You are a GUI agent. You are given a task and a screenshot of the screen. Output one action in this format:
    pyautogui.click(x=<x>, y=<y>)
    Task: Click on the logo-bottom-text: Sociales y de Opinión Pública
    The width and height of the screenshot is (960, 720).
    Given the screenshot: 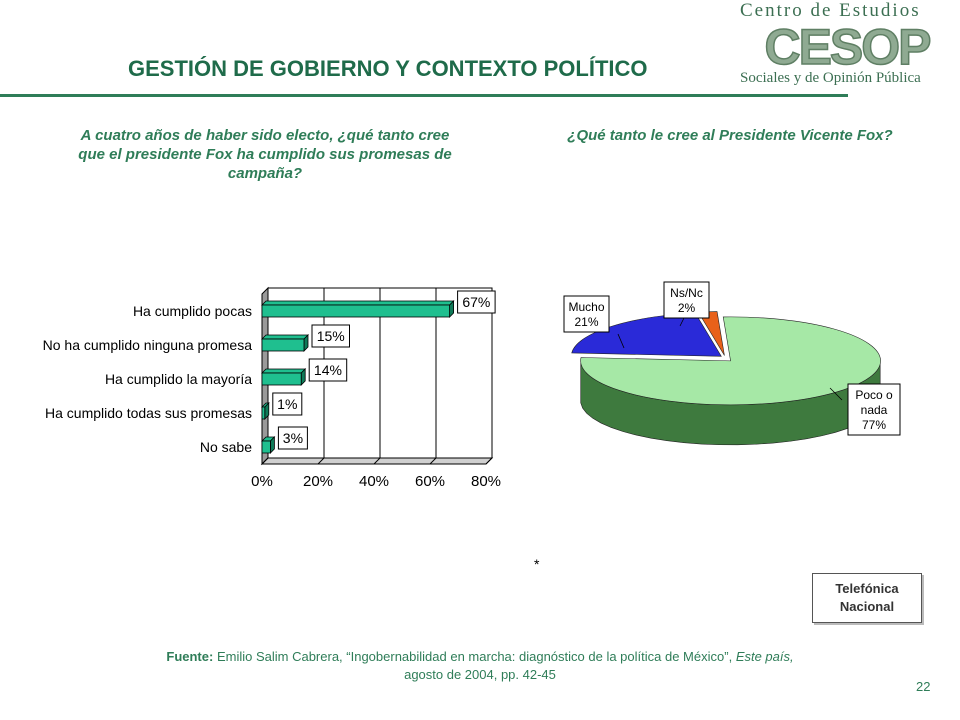 What is the action you would take?
    pyautogui.click(x=830, y=78)
    